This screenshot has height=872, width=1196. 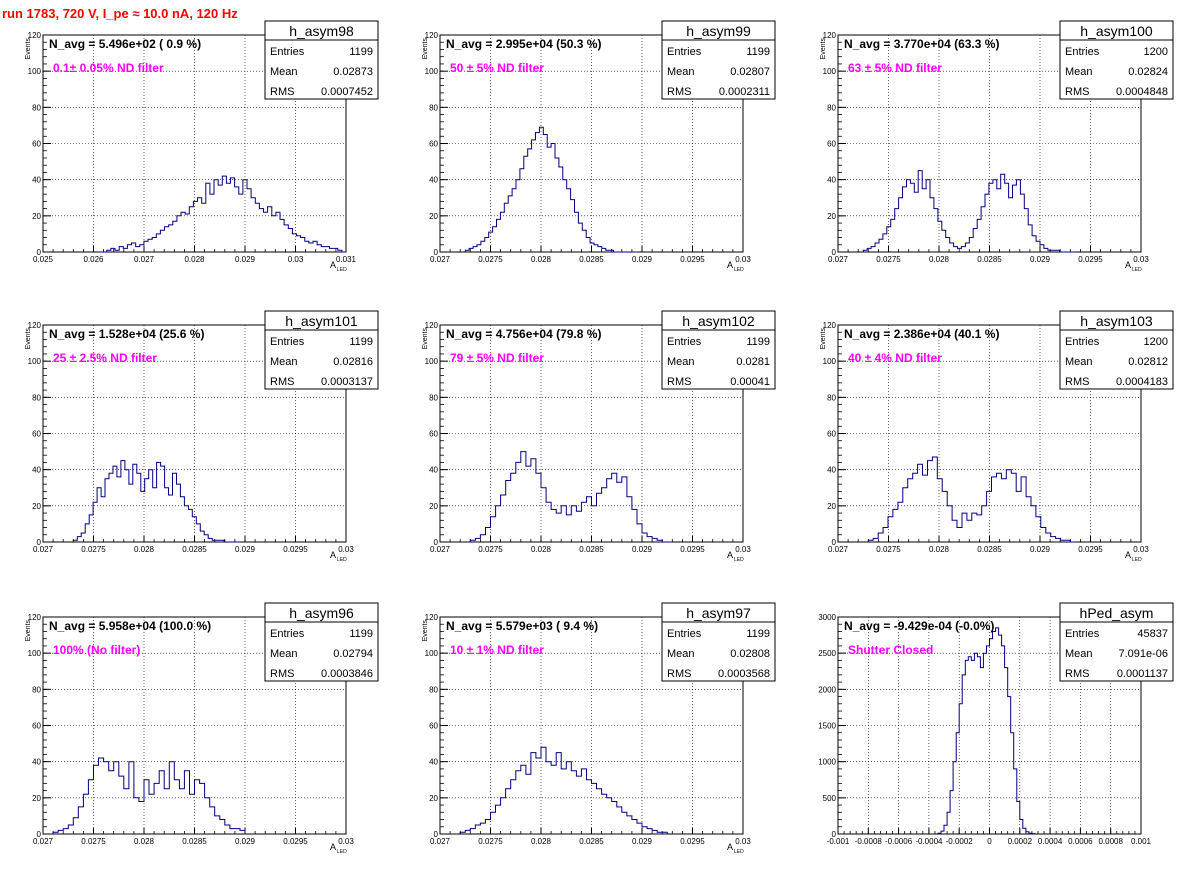 What do you see at coordinates (750, 72) in the screenshot?
I see `stats-value: 0.02807` at bounding box center [750, 72].